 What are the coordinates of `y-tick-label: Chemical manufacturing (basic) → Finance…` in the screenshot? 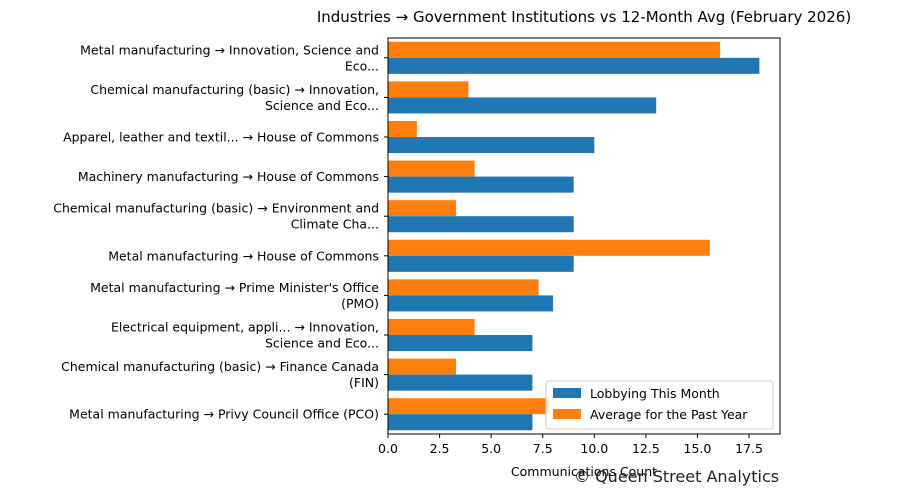 It's located at (220, 366).